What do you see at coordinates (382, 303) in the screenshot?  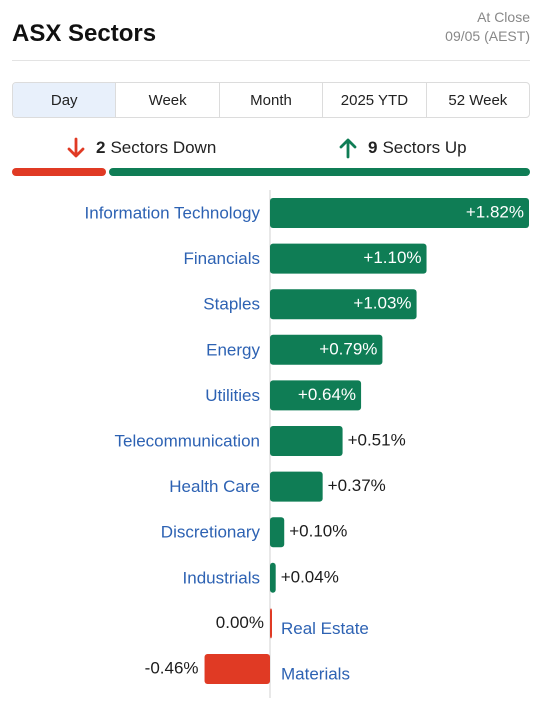 I see `value-label: +1.03%` at bounding box center [382, 303].